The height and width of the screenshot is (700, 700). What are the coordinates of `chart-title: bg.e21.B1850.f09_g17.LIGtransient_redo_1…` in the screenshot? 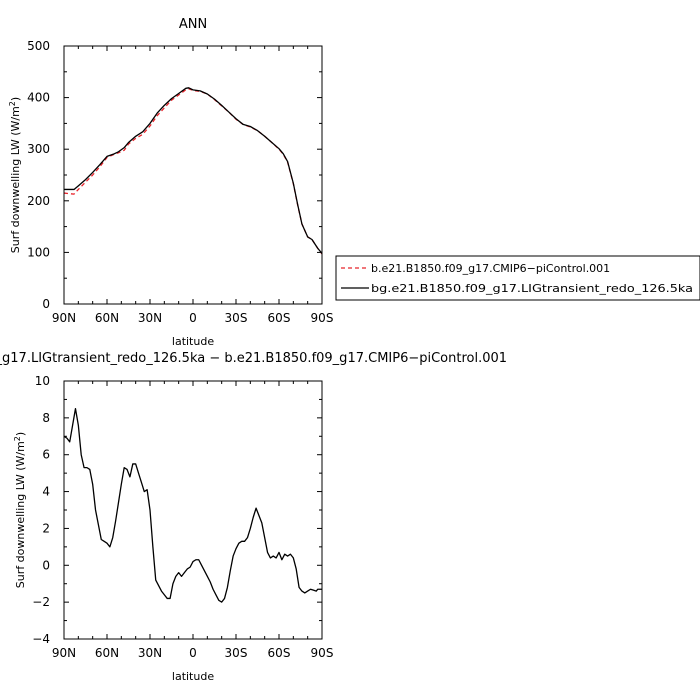 It's located at (253, 358).